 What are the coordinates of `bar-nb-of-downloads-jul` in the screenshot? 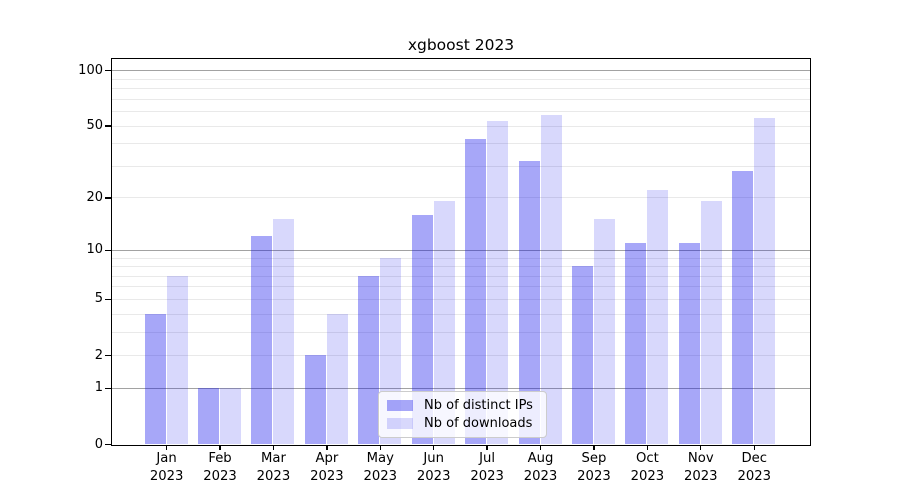 It's located at (498, 282).